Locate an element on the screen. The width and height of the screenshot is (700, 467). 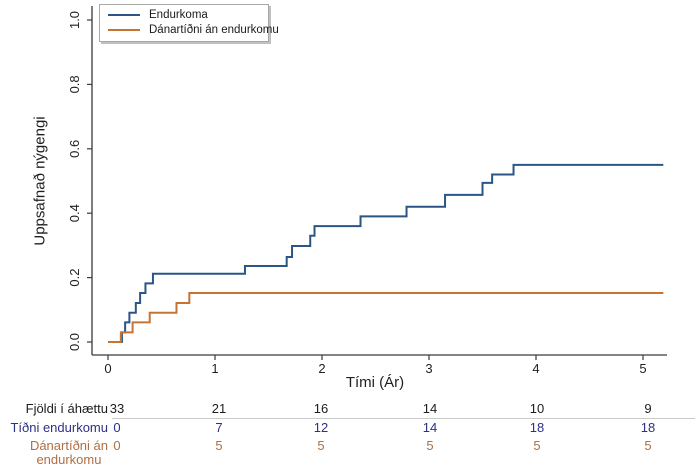
y-tick-label: 0.0 is located at coordinates (74, 342).